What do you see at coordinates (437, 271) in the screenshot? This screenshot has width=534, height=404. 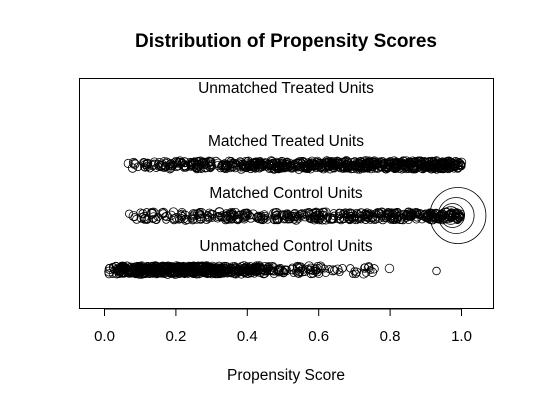 I see `point-unmatched-control-units-outlier` at bounding box center [437, 271].